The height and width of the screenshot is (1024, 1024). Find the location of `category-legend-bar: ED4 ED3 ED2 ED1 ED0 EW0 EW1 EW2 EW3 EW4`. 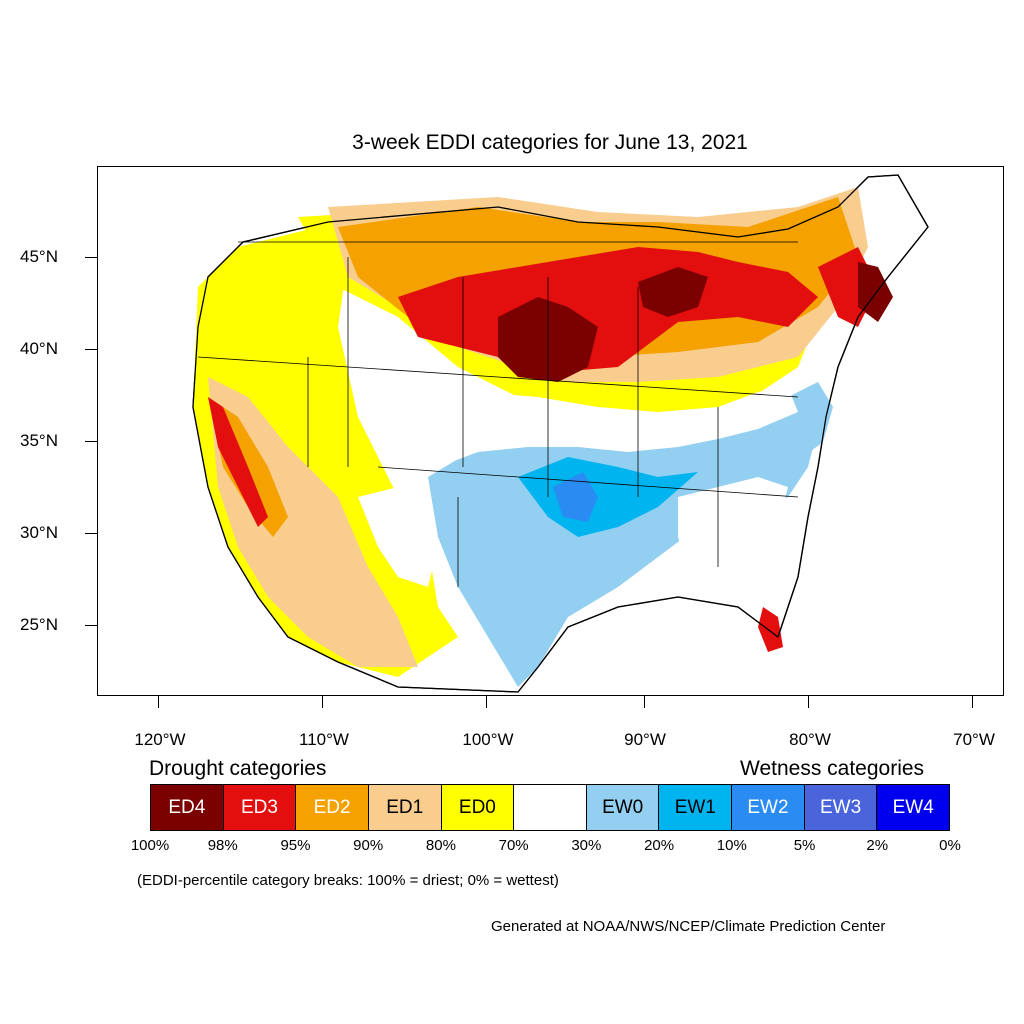

category-legend-bar: ED4 ED3 ED2 ED1 ED0 EW0 EW1 EW2 EW3 EW4 is located at coordinates (550, 807).